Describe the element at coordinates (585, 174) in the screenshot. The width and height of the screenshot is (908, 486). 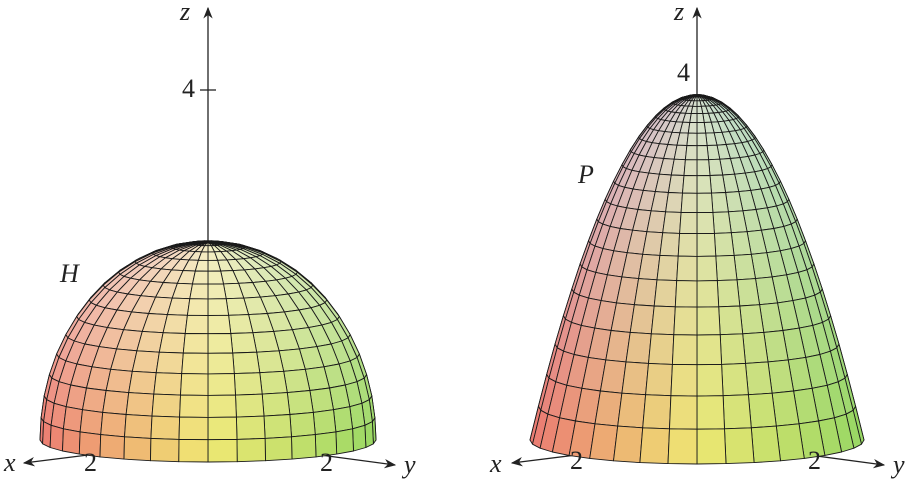
I see `surface-label: P` at that location.